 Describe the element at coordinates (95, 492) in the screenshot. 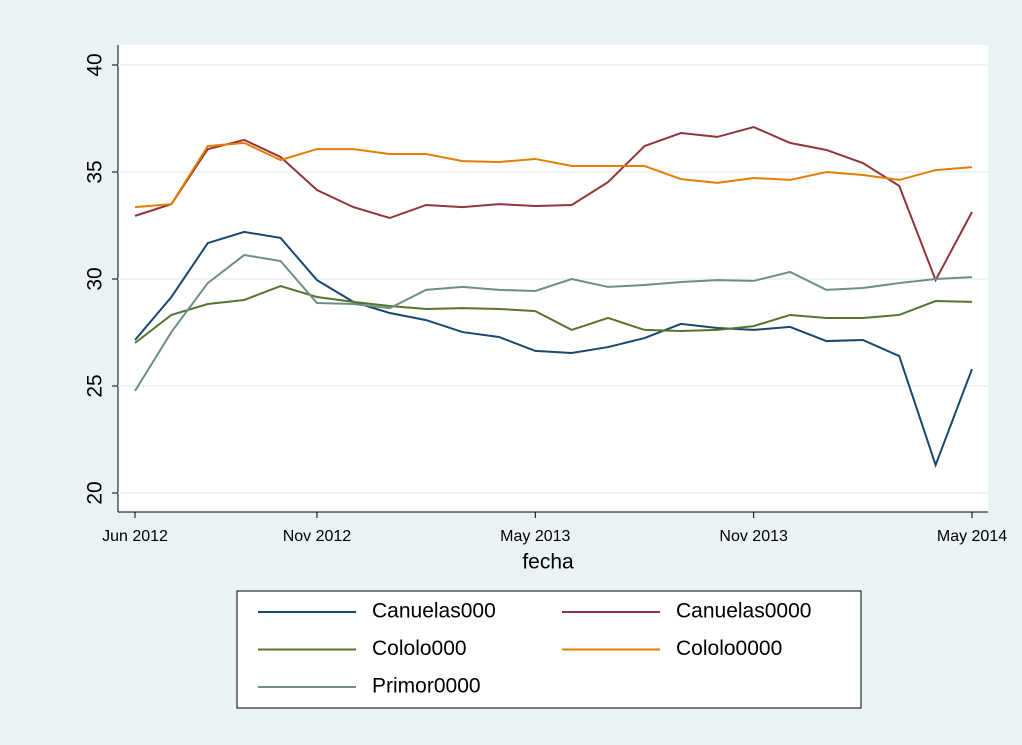

I see `y-tick-label: 20` at that location.